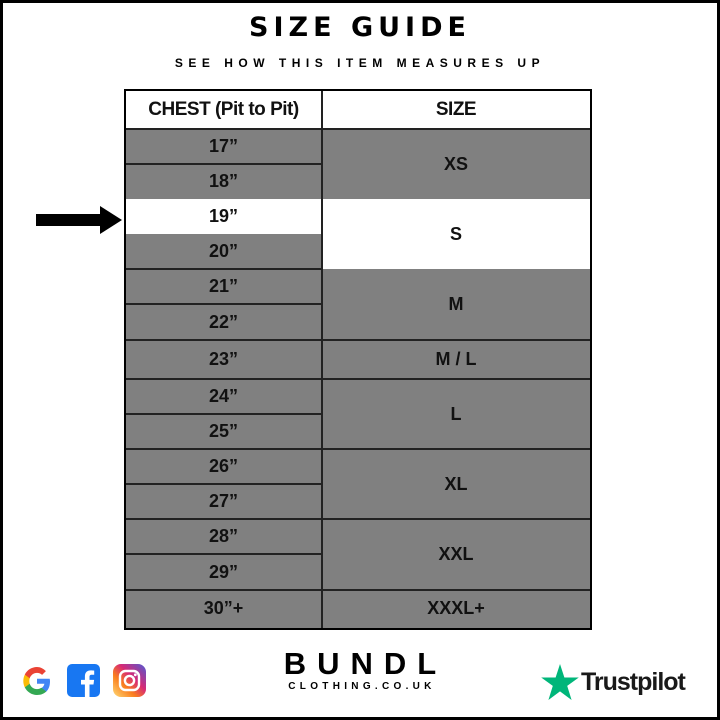 The height and width of the screenshot is (720, 720). What do you see at coordinates (223, 608) in the screenshot?
I see `chest-cell: 30”+` at bounding box center [223, 608].